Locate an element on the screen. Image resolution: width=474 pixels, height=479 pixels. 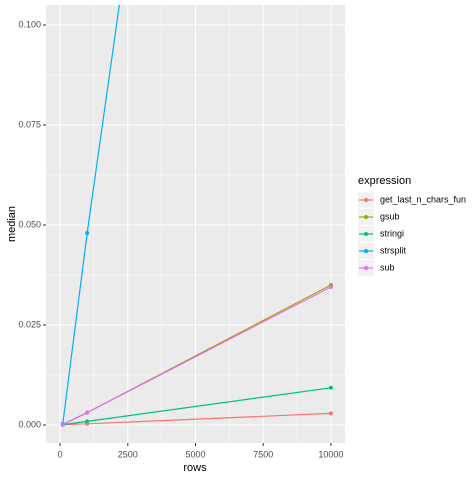
legend-label: sub is located at coordinates (387, 267).